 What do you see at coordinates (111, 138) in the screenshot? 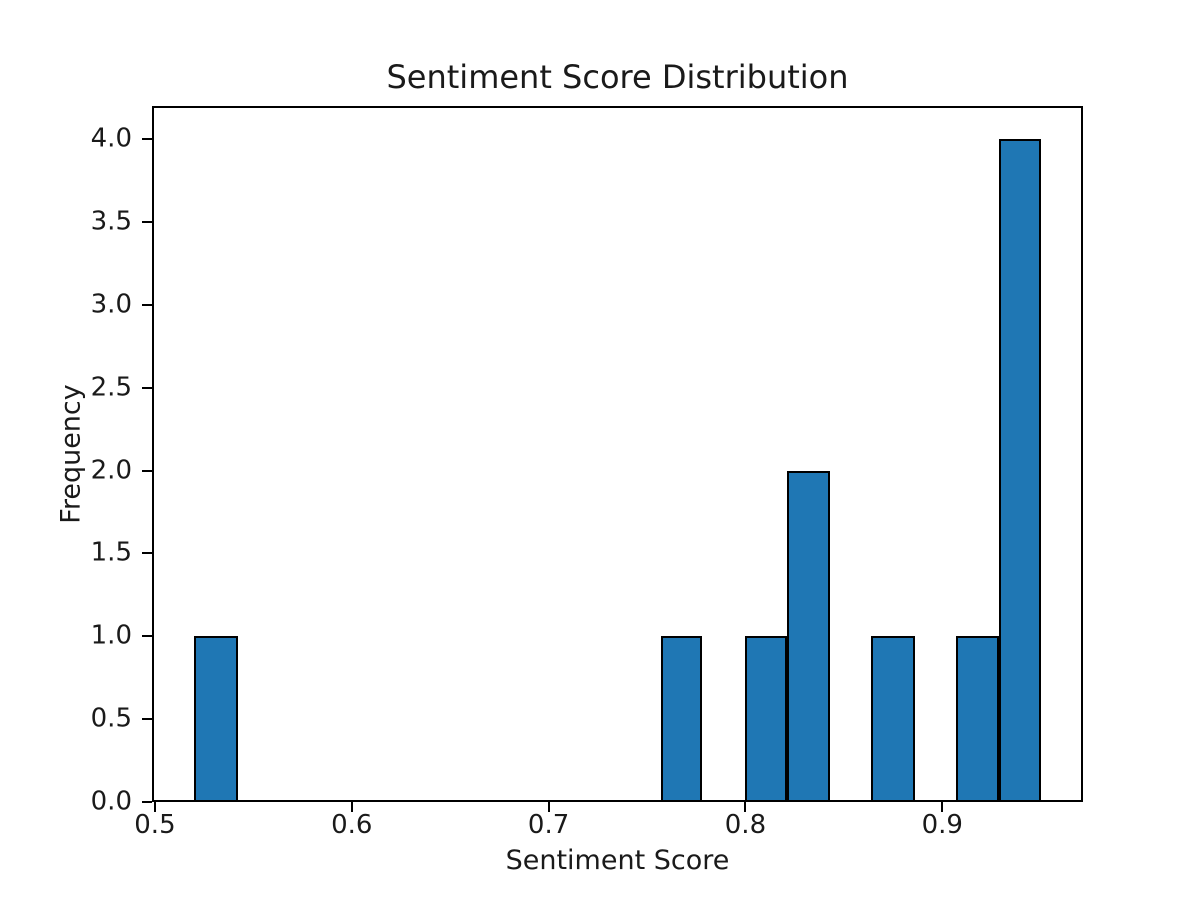
I see `y-tick-label: 4.0` at bounding box center [111, 138].